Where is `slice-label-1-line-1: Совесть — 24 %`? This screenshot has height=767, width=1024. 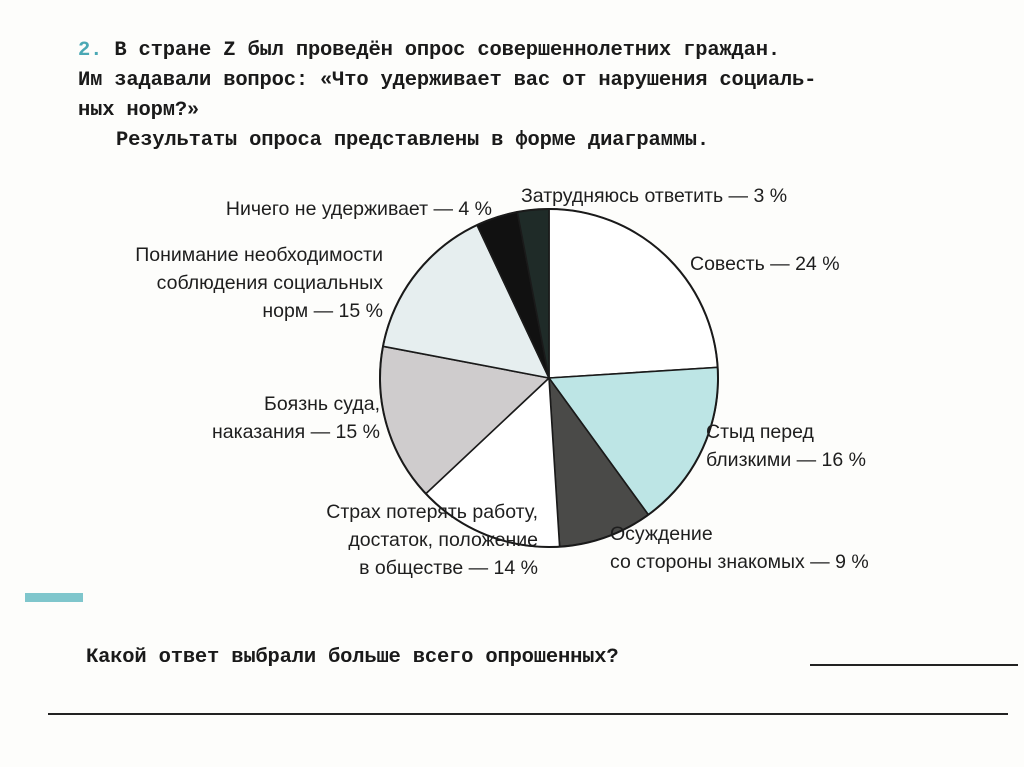
slice-label-1-line-1: Совесть — 24 % is located at coordinates (765, 264).